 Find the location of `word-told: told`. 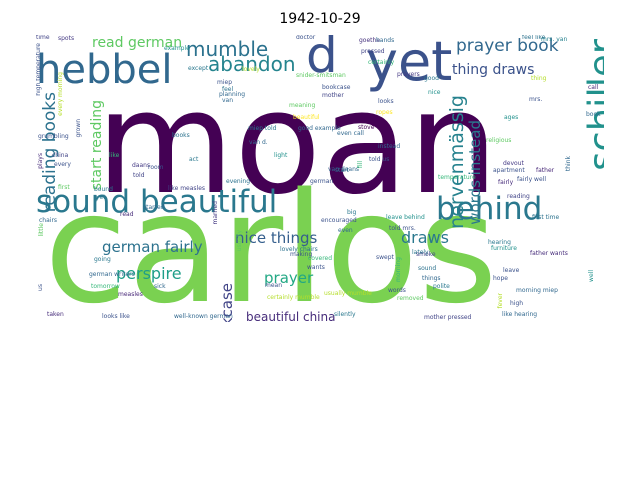

word-told: told is located at coordinates (139, 175).